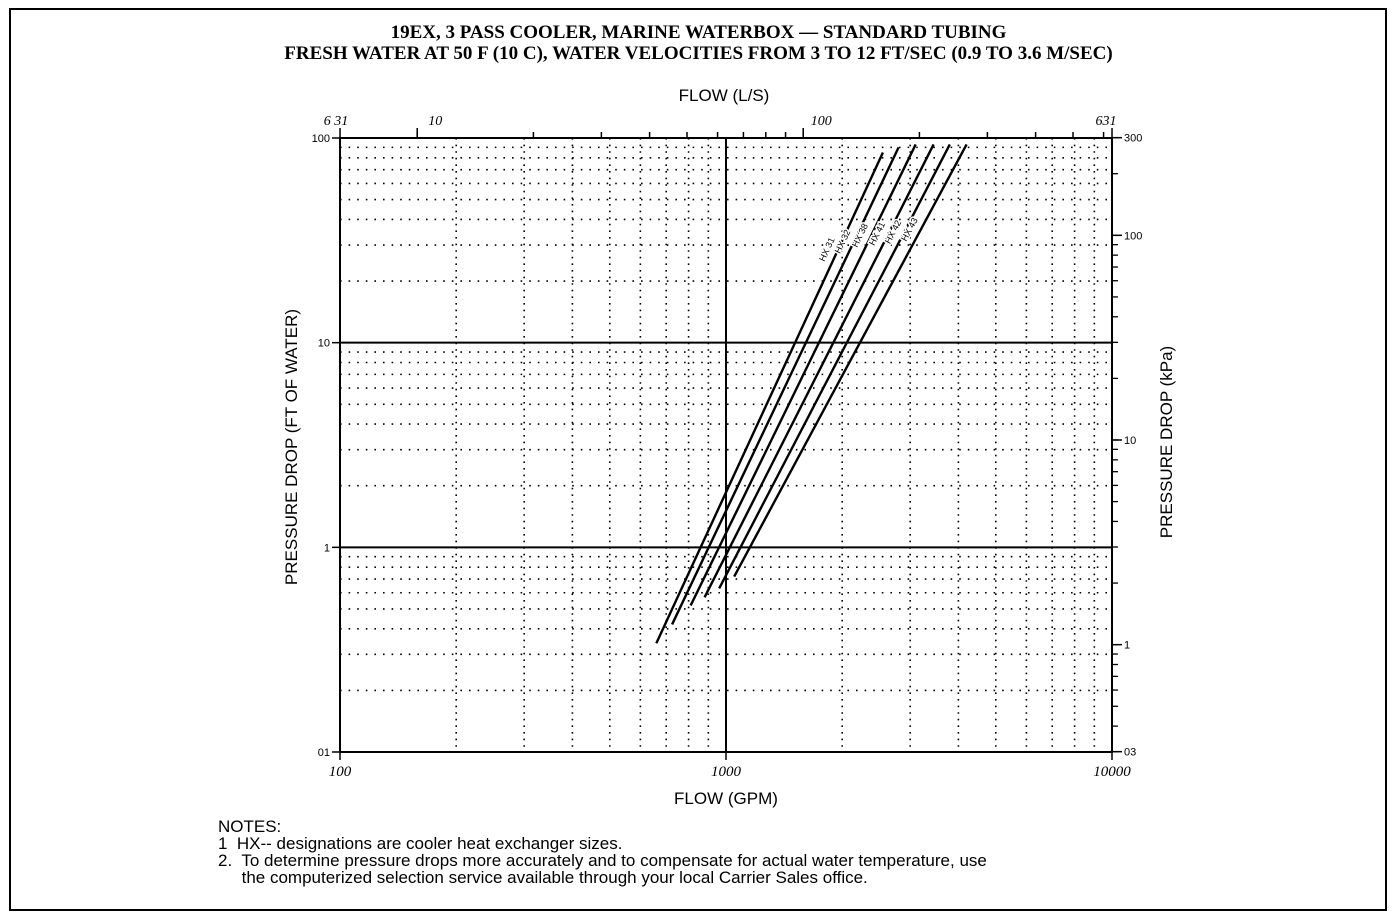  Describe the element at coordinates (1106, 121) in the screenshot. I see `x2-tick-label: 631` at that location.